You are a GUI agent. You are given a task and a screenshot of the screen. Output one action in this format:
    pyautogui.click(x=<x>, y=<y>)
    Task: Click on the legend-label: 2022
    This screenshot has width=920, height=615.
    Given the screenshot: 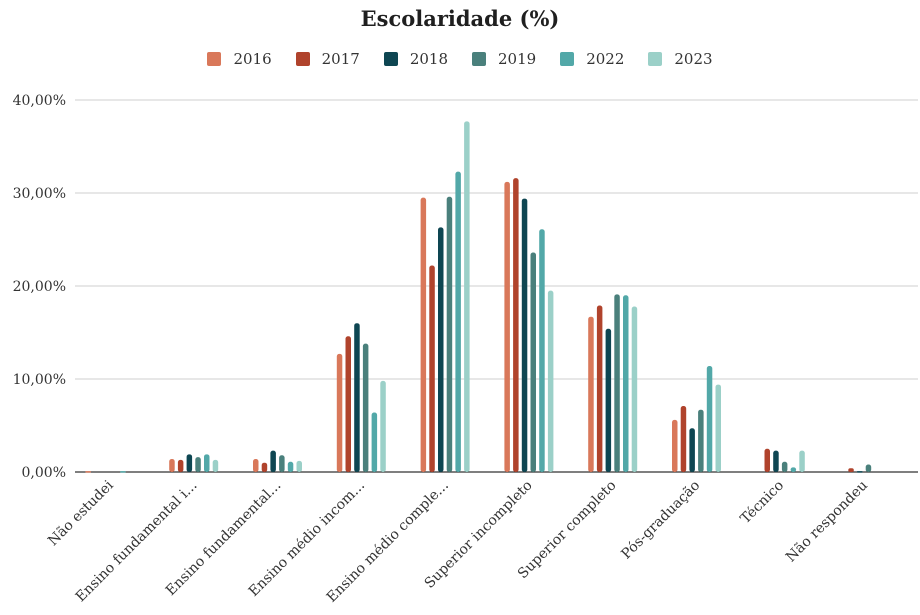 What is the action you would take?
    pyautogui.click(x=605, y=59)
    